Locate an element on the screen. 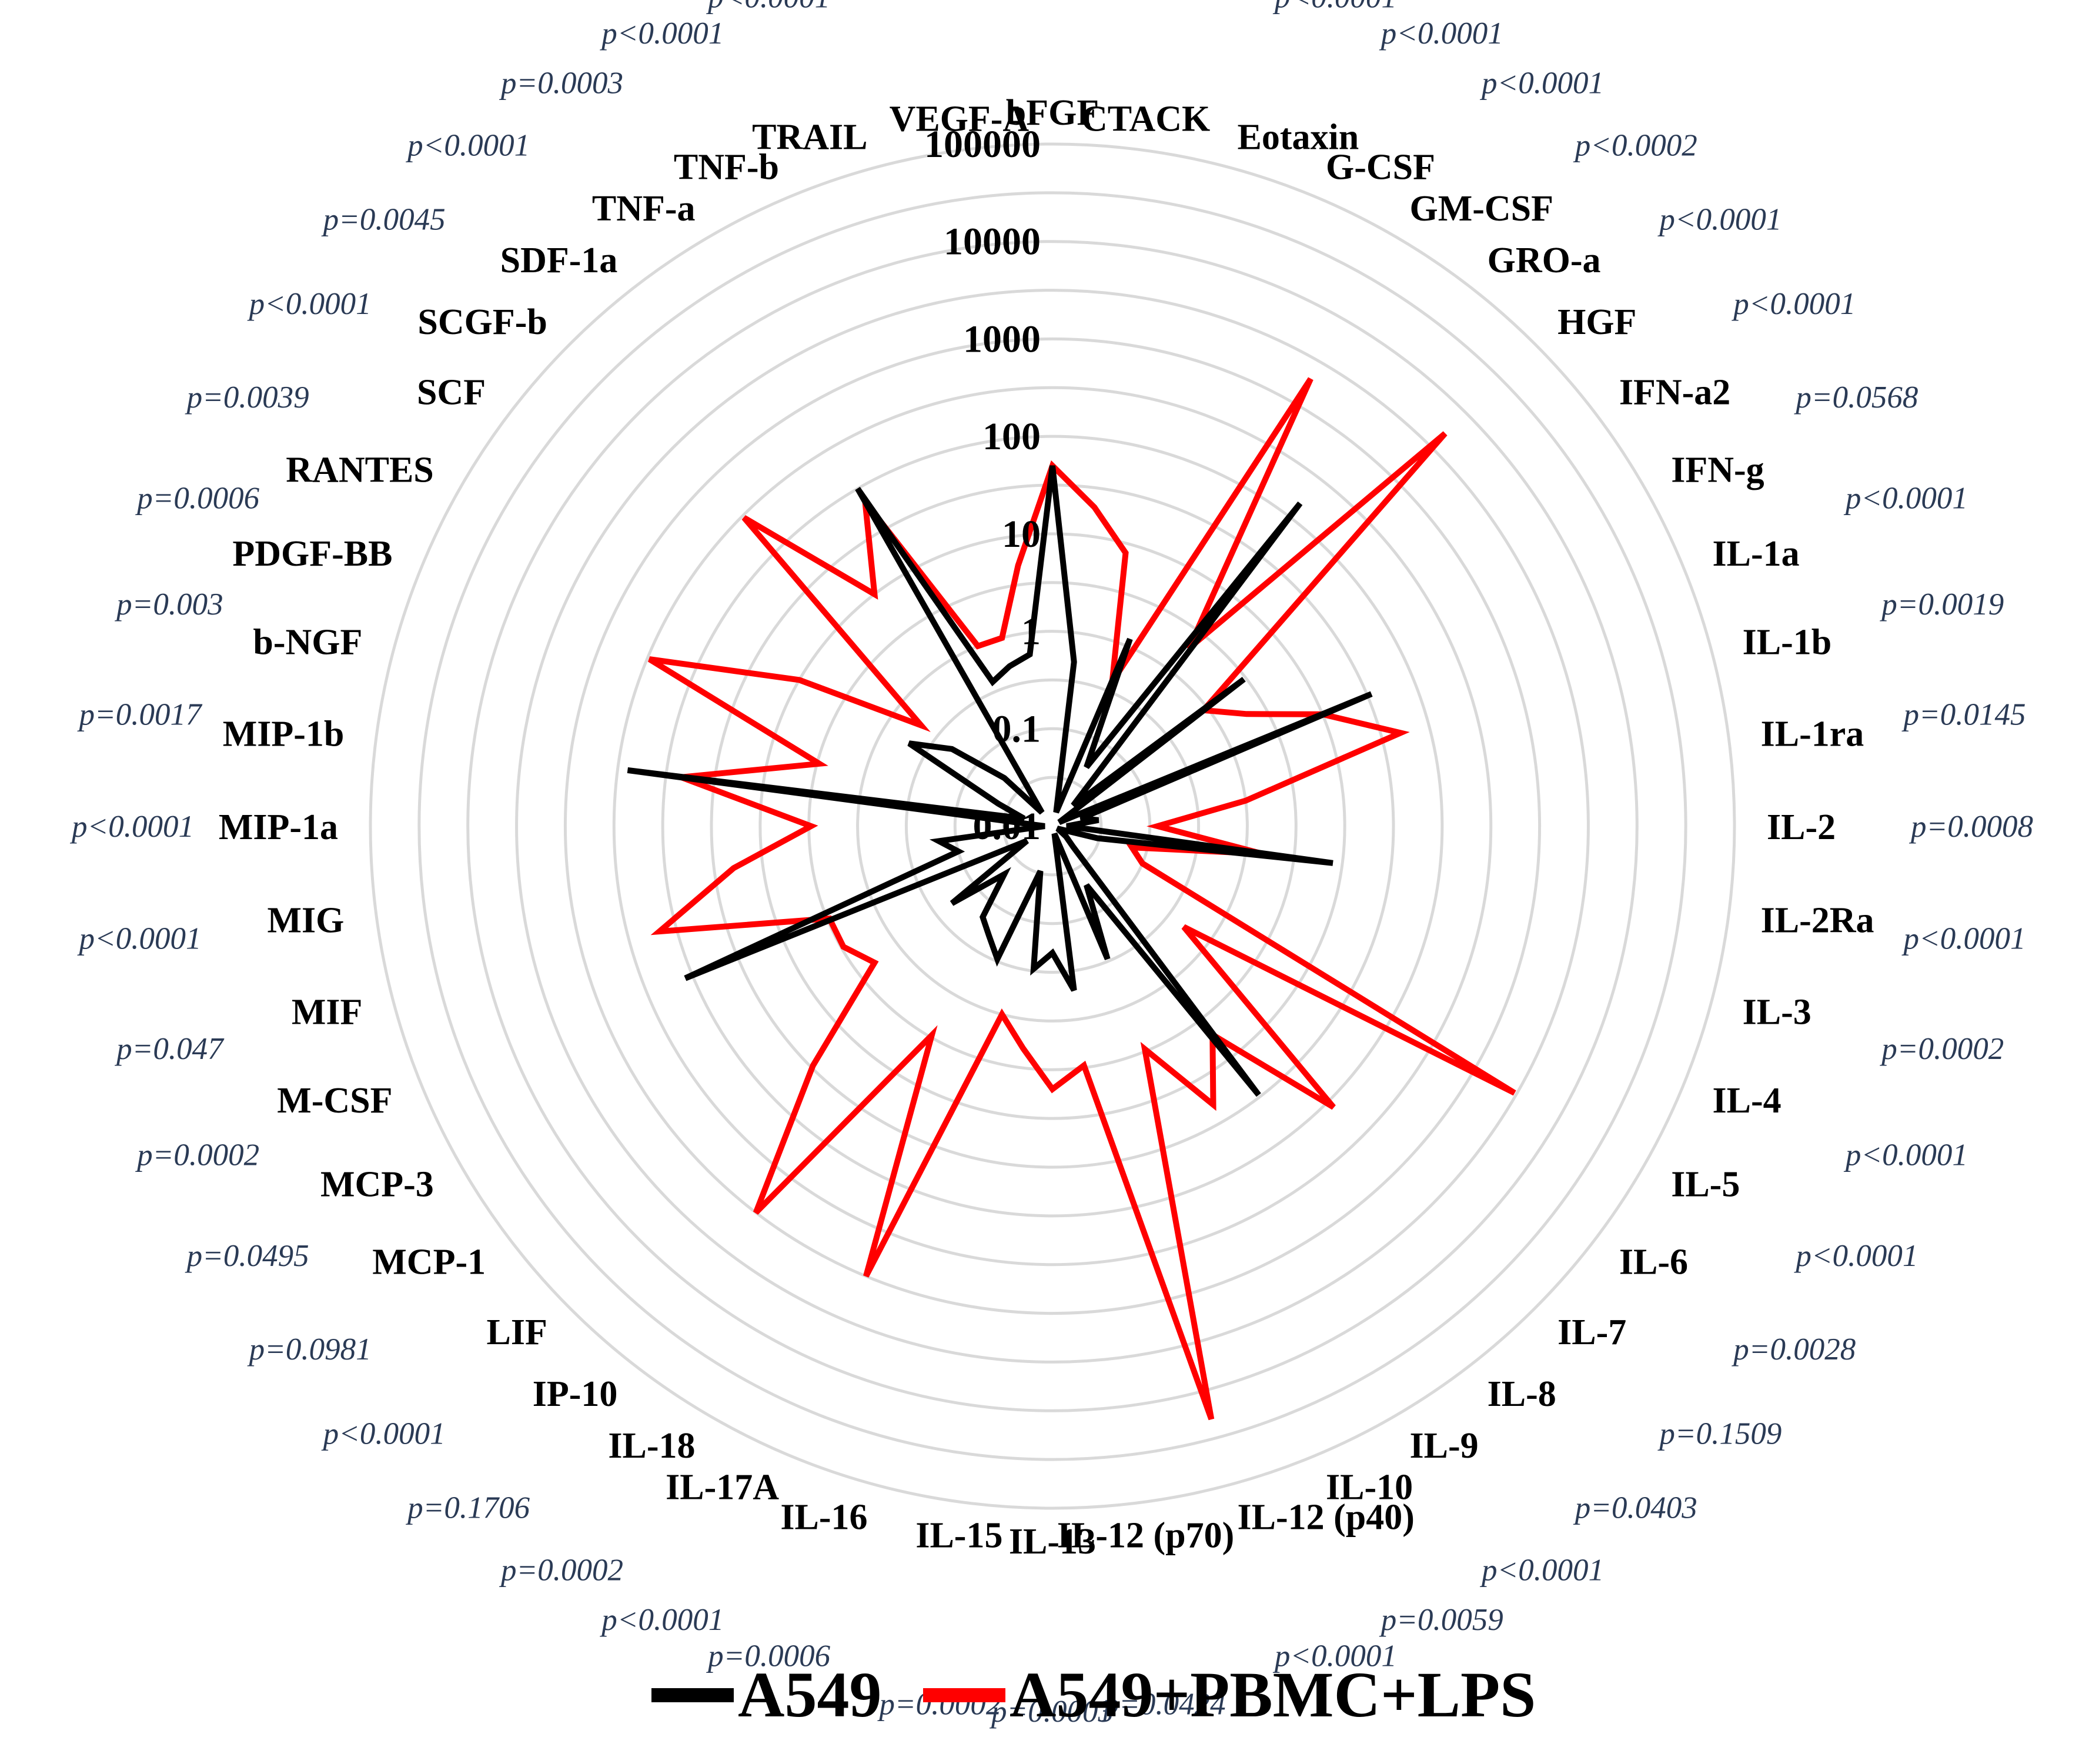  category-label-il-8: IL-8 is located at coordinates (1522, 1394).